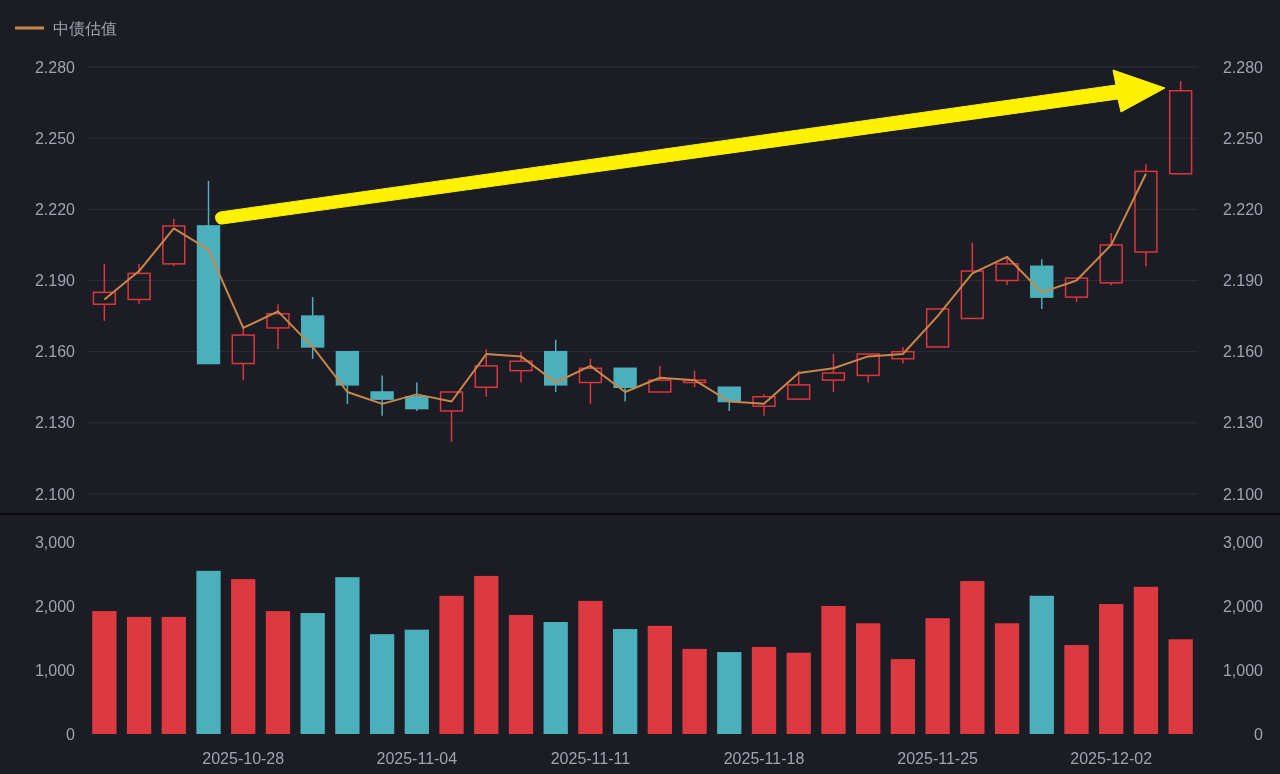 This screenshot has width=1280, height=774. I want to click on y-tick-label: 2,000, so click(55, 606).